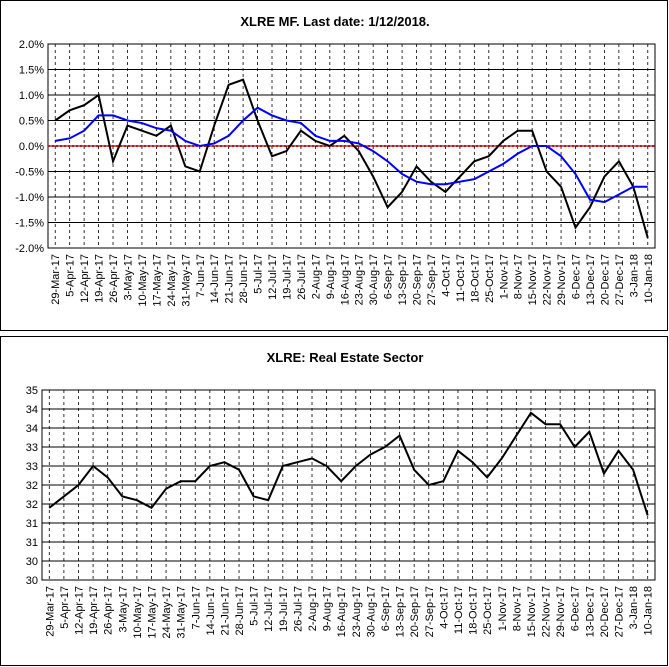 This screenshot has width=669, height=667. I want to click on x-tick-label: 4-Oct-17, so click(446, 275).